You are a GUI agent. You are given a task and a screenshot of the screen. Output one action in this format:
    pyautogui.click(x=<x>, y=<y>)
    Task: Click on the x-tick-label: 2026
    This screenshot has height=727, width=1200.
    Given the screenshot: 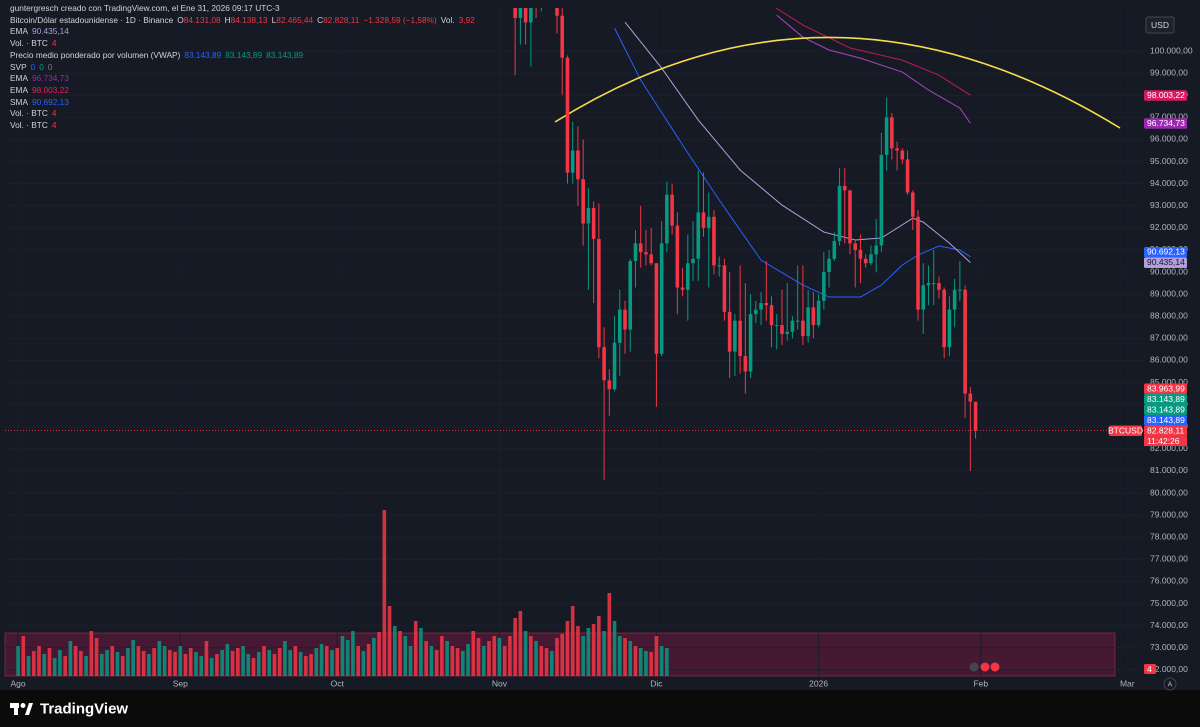 What is the action you would take?
    pyautogui.click(x=818, y=683)
    